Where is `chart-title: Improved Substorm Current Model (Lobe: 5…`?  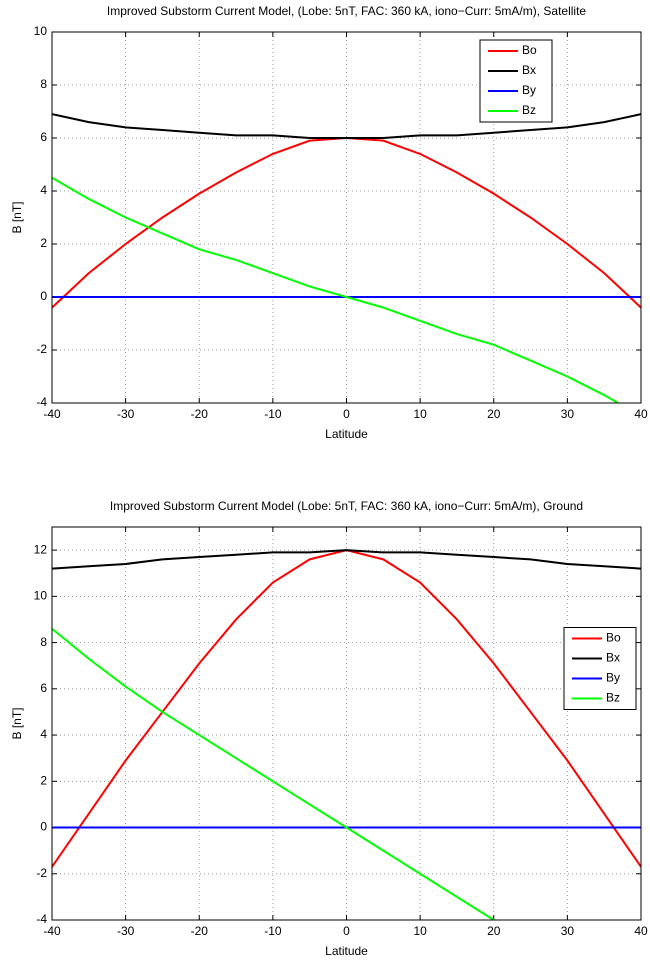 chart-title: Improved Substorm Current Model (Lobe: 5… is located at coordinates (346, 506).